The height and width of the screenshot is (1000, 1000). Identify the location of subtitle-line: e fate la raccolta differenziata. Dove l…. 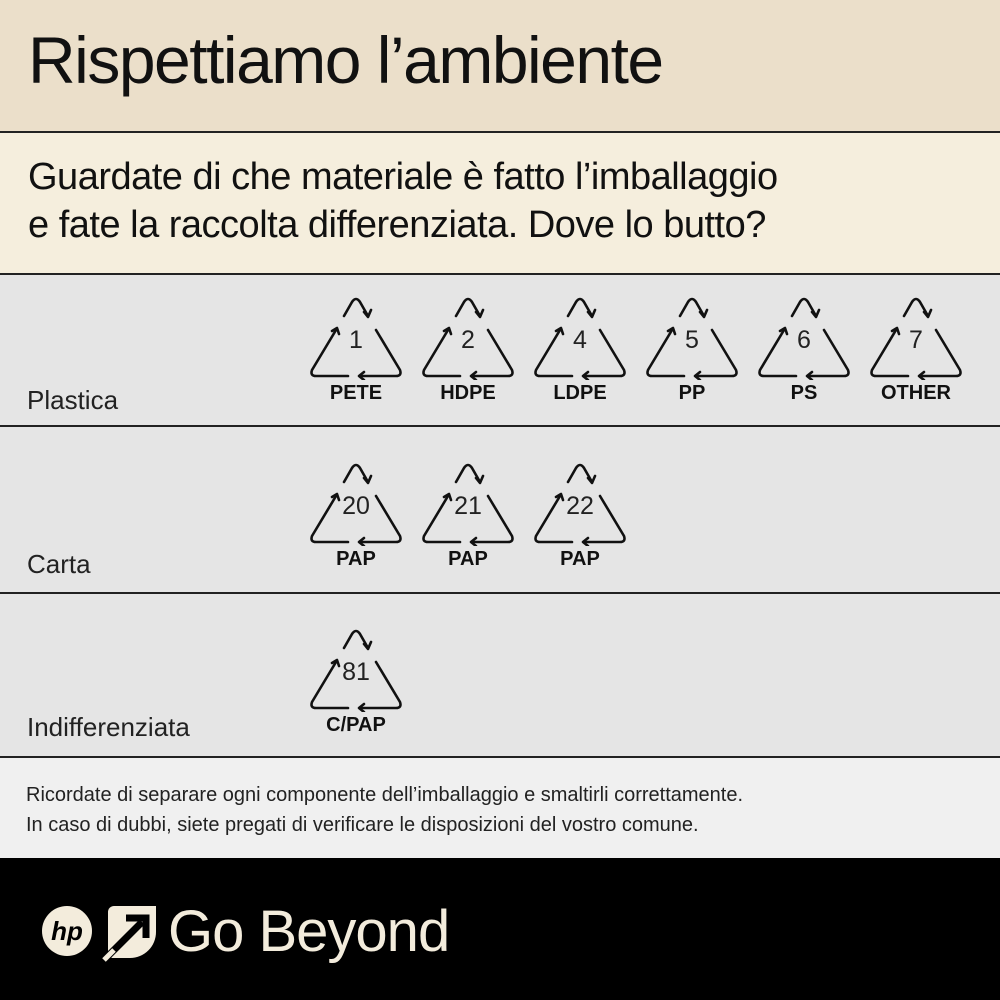
(397, 225).